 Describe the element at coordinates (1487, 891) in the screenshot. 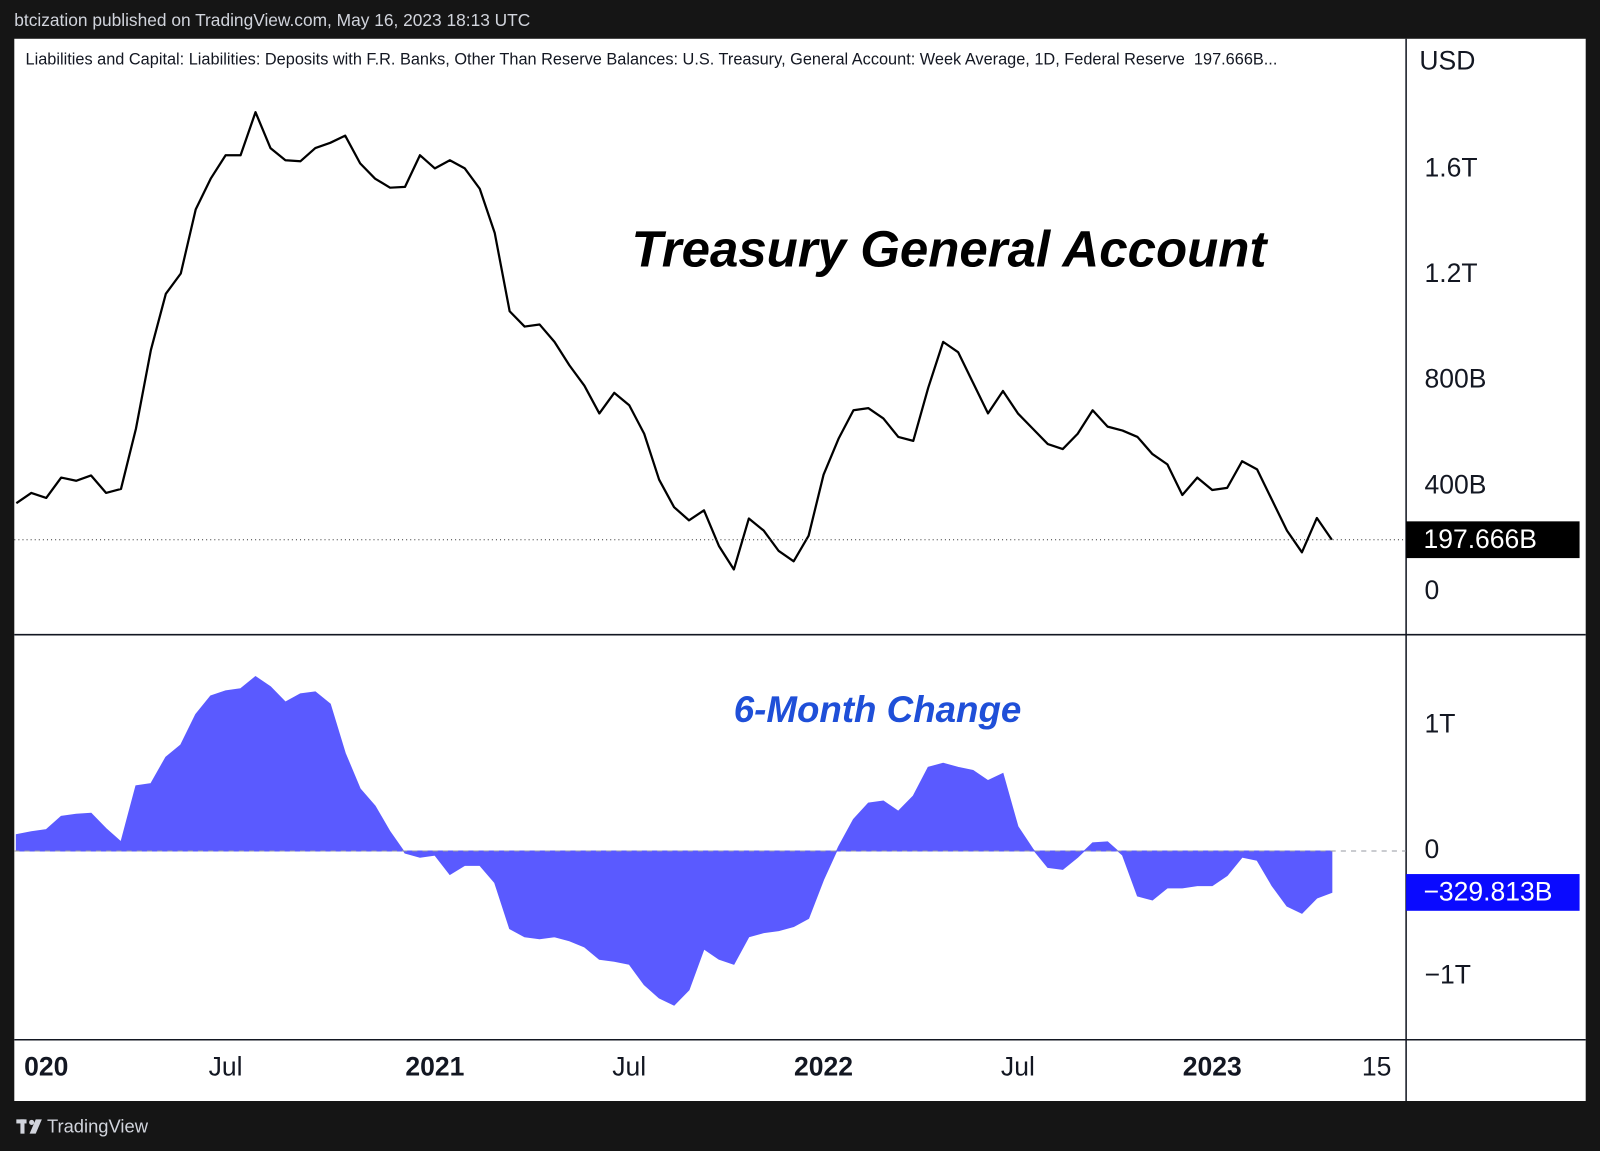

I see `last-value-label: −329.813B` at that location.